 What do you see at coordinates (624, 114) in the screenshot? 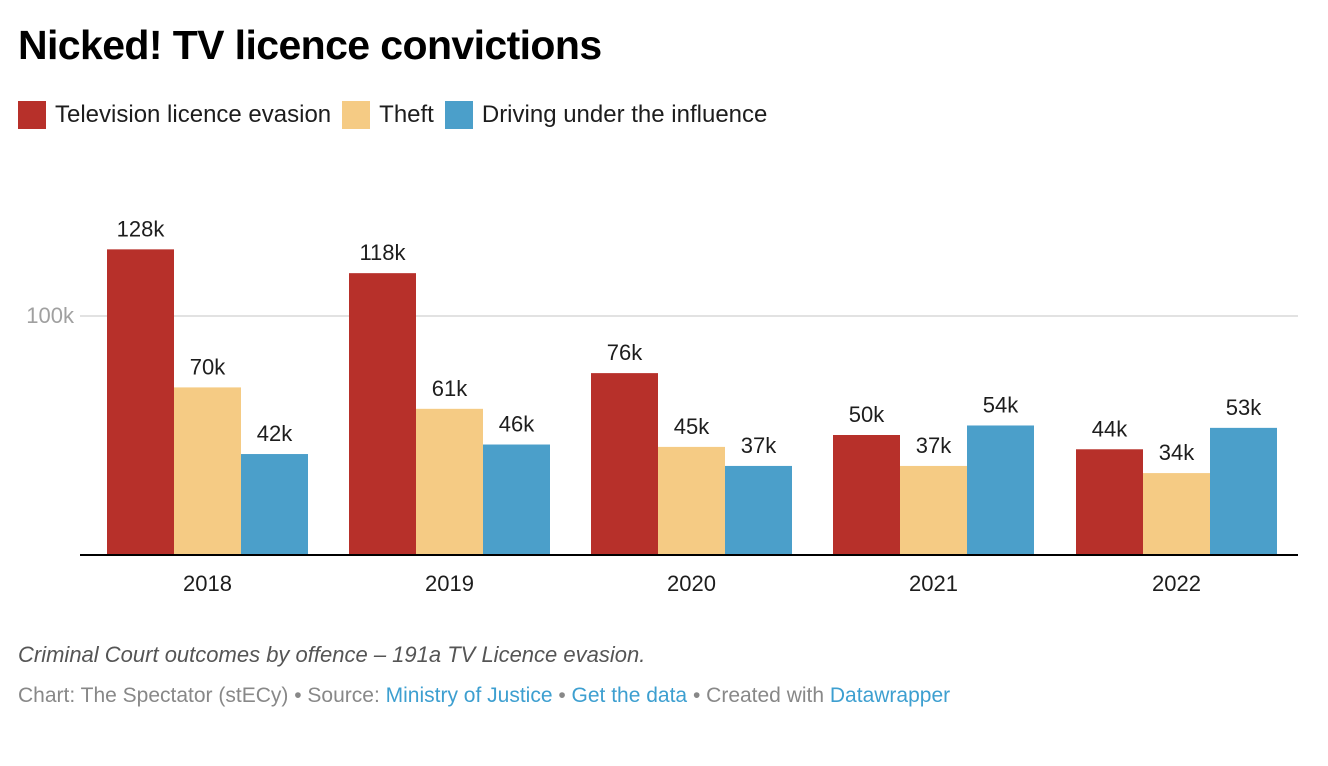
I see `legend-label: Driving under the influence` at bounding box center [624, 114].